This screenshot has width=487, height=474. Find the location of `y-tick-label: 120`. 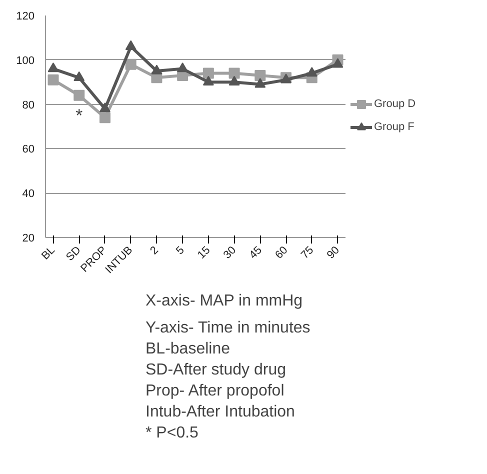

y-tick-label: 120 is located at coordinates (25, 16).